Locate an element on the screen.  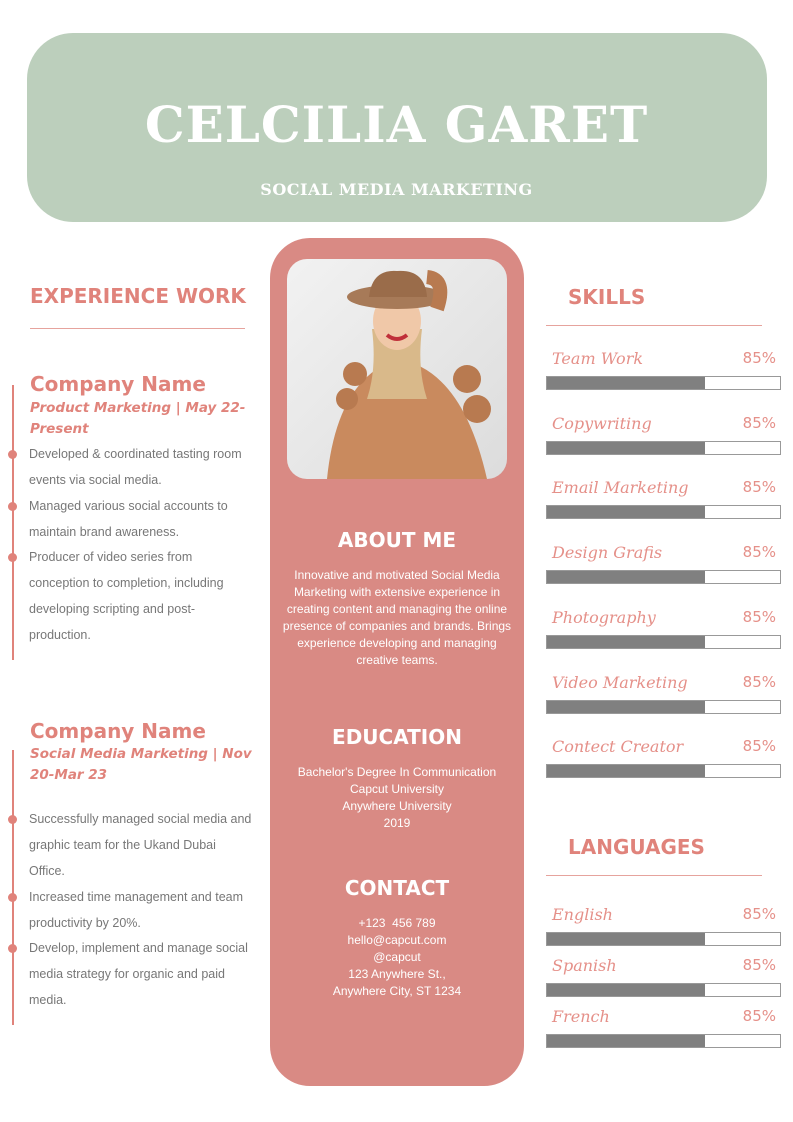
profile-photo is located at coordinates (397, 369).